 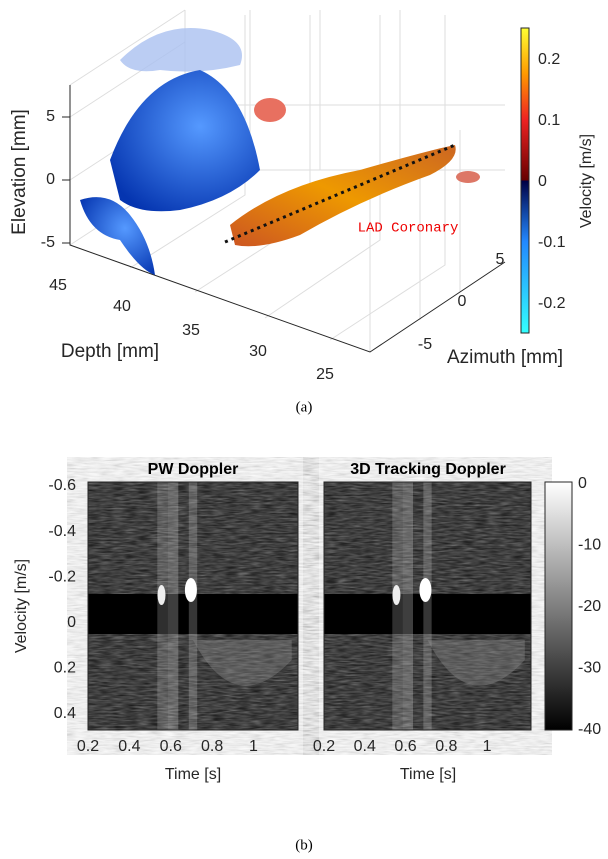 I want to click on caption: (a), so click(x=304, y=407).